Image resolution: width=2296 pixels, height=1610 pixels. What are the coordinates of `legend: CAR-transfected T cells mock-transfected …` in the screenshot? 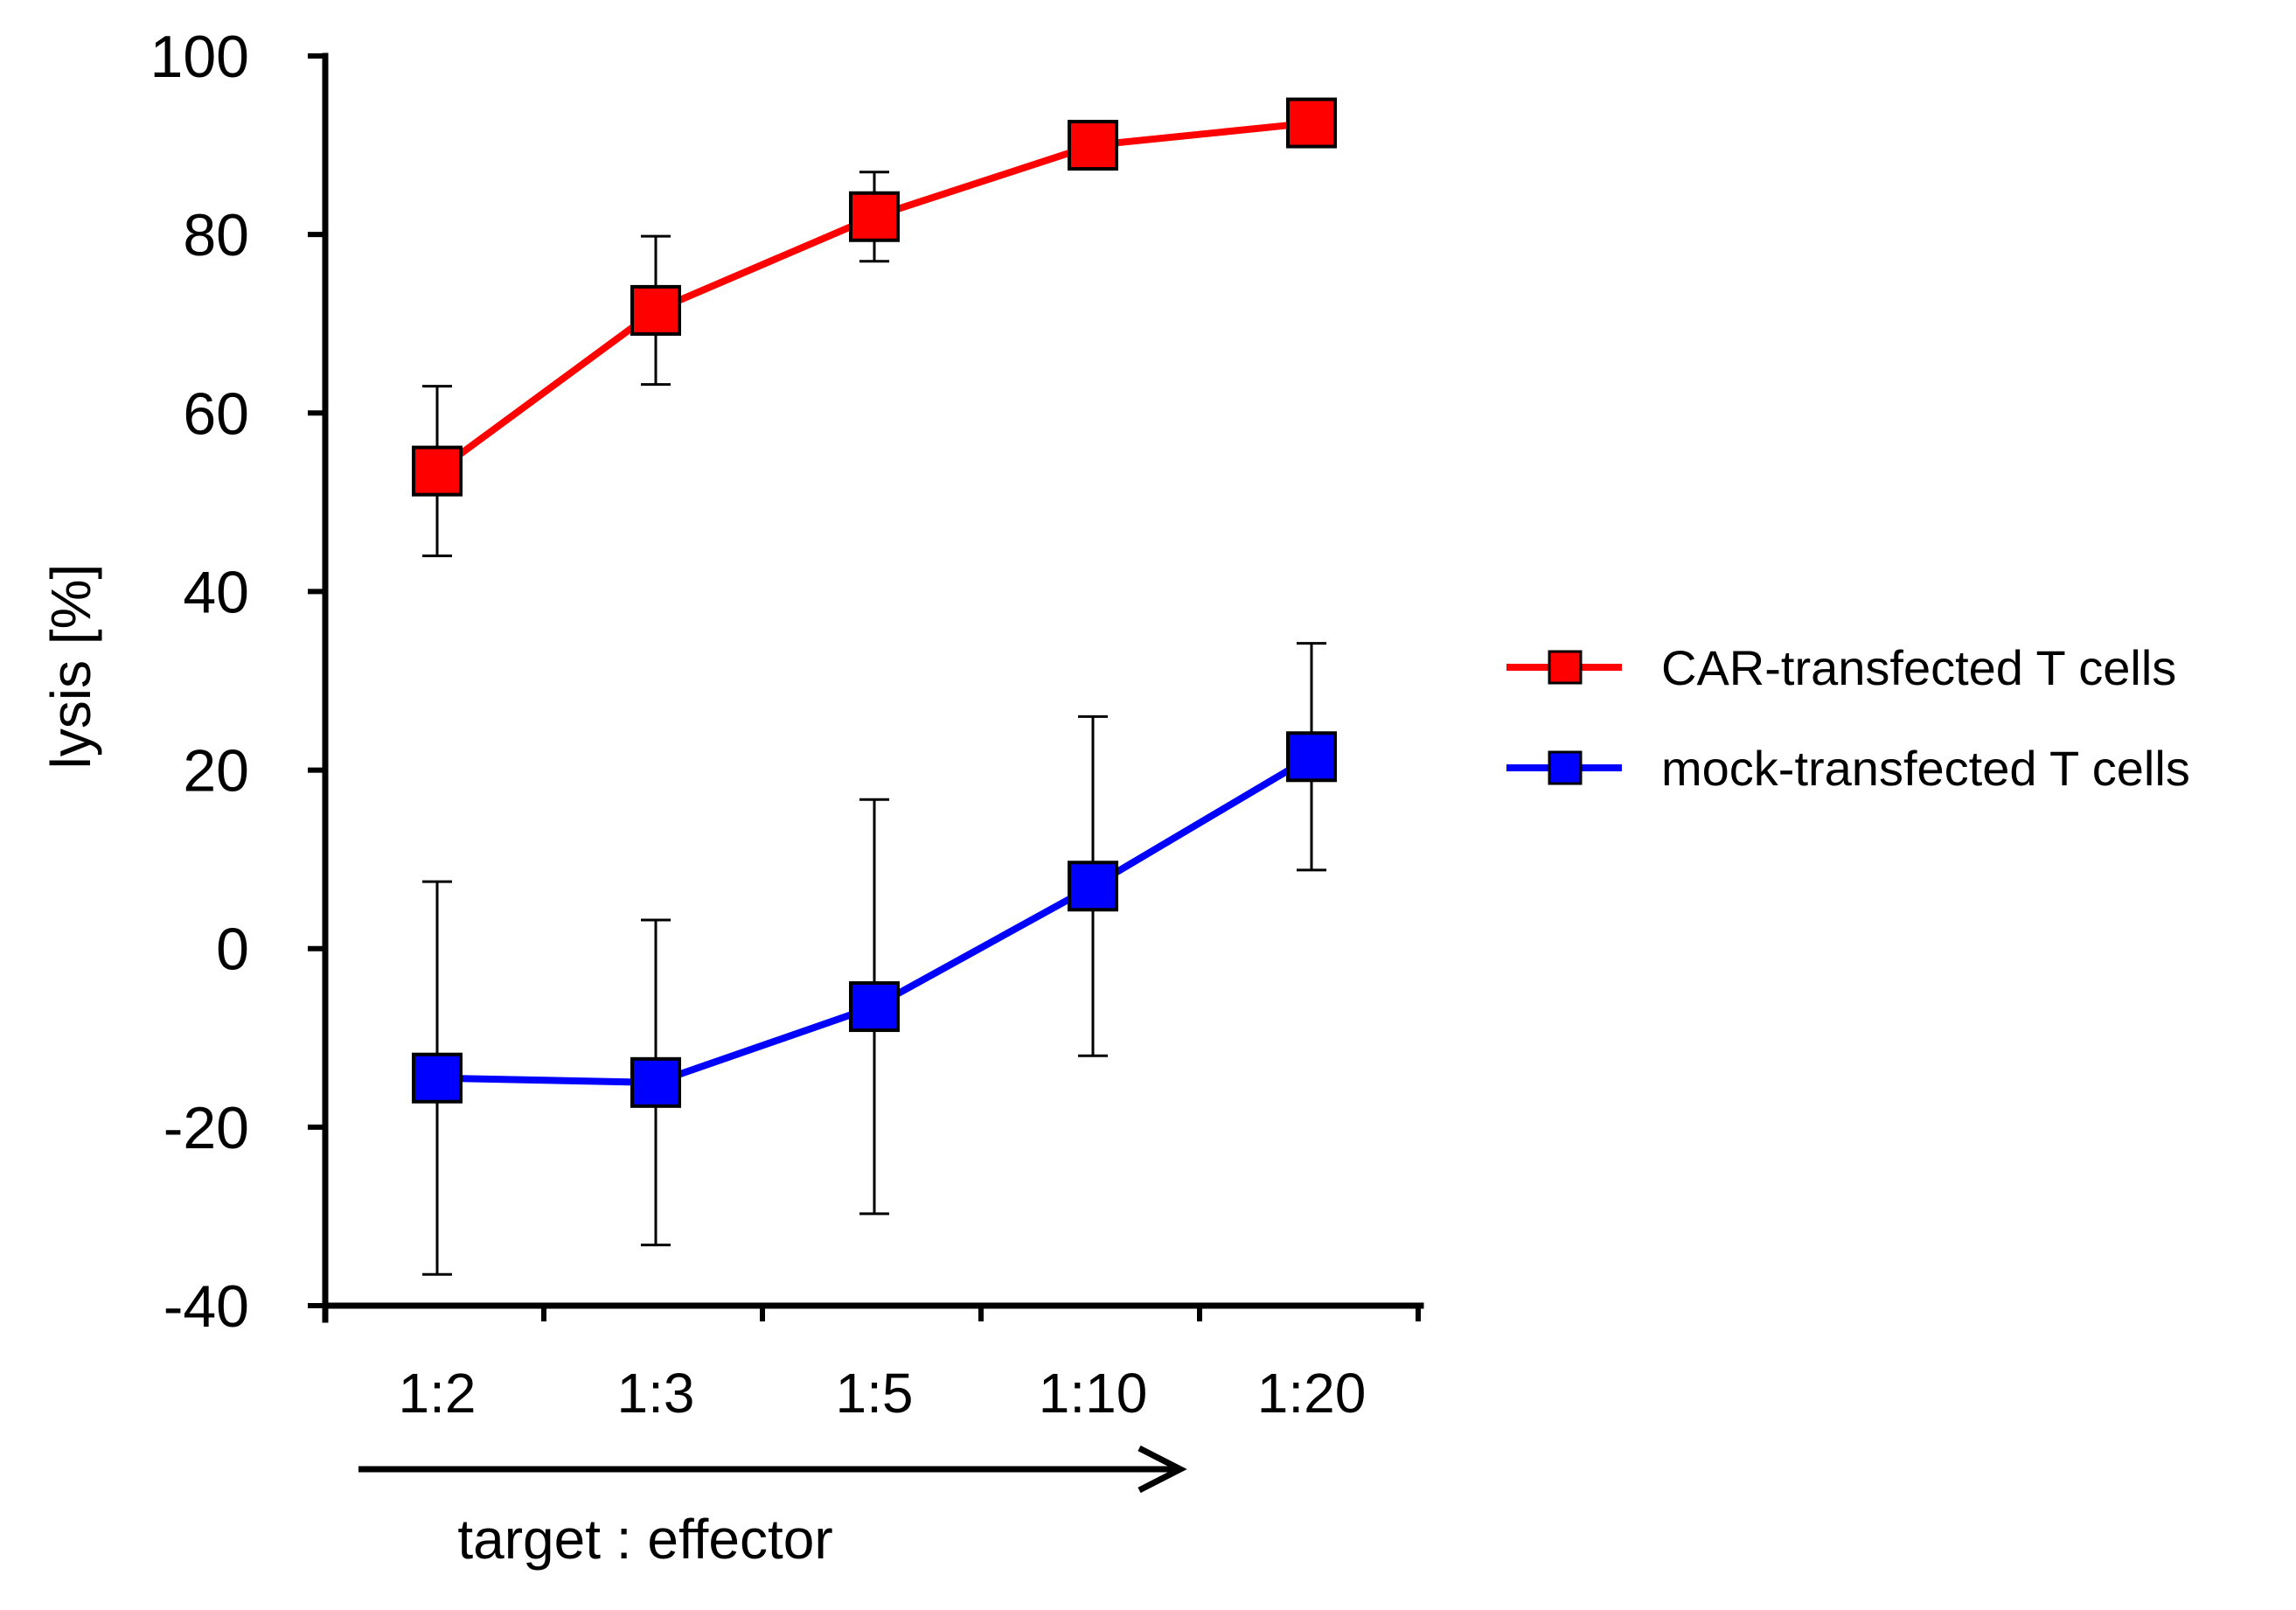 It's located at (1848, 718).